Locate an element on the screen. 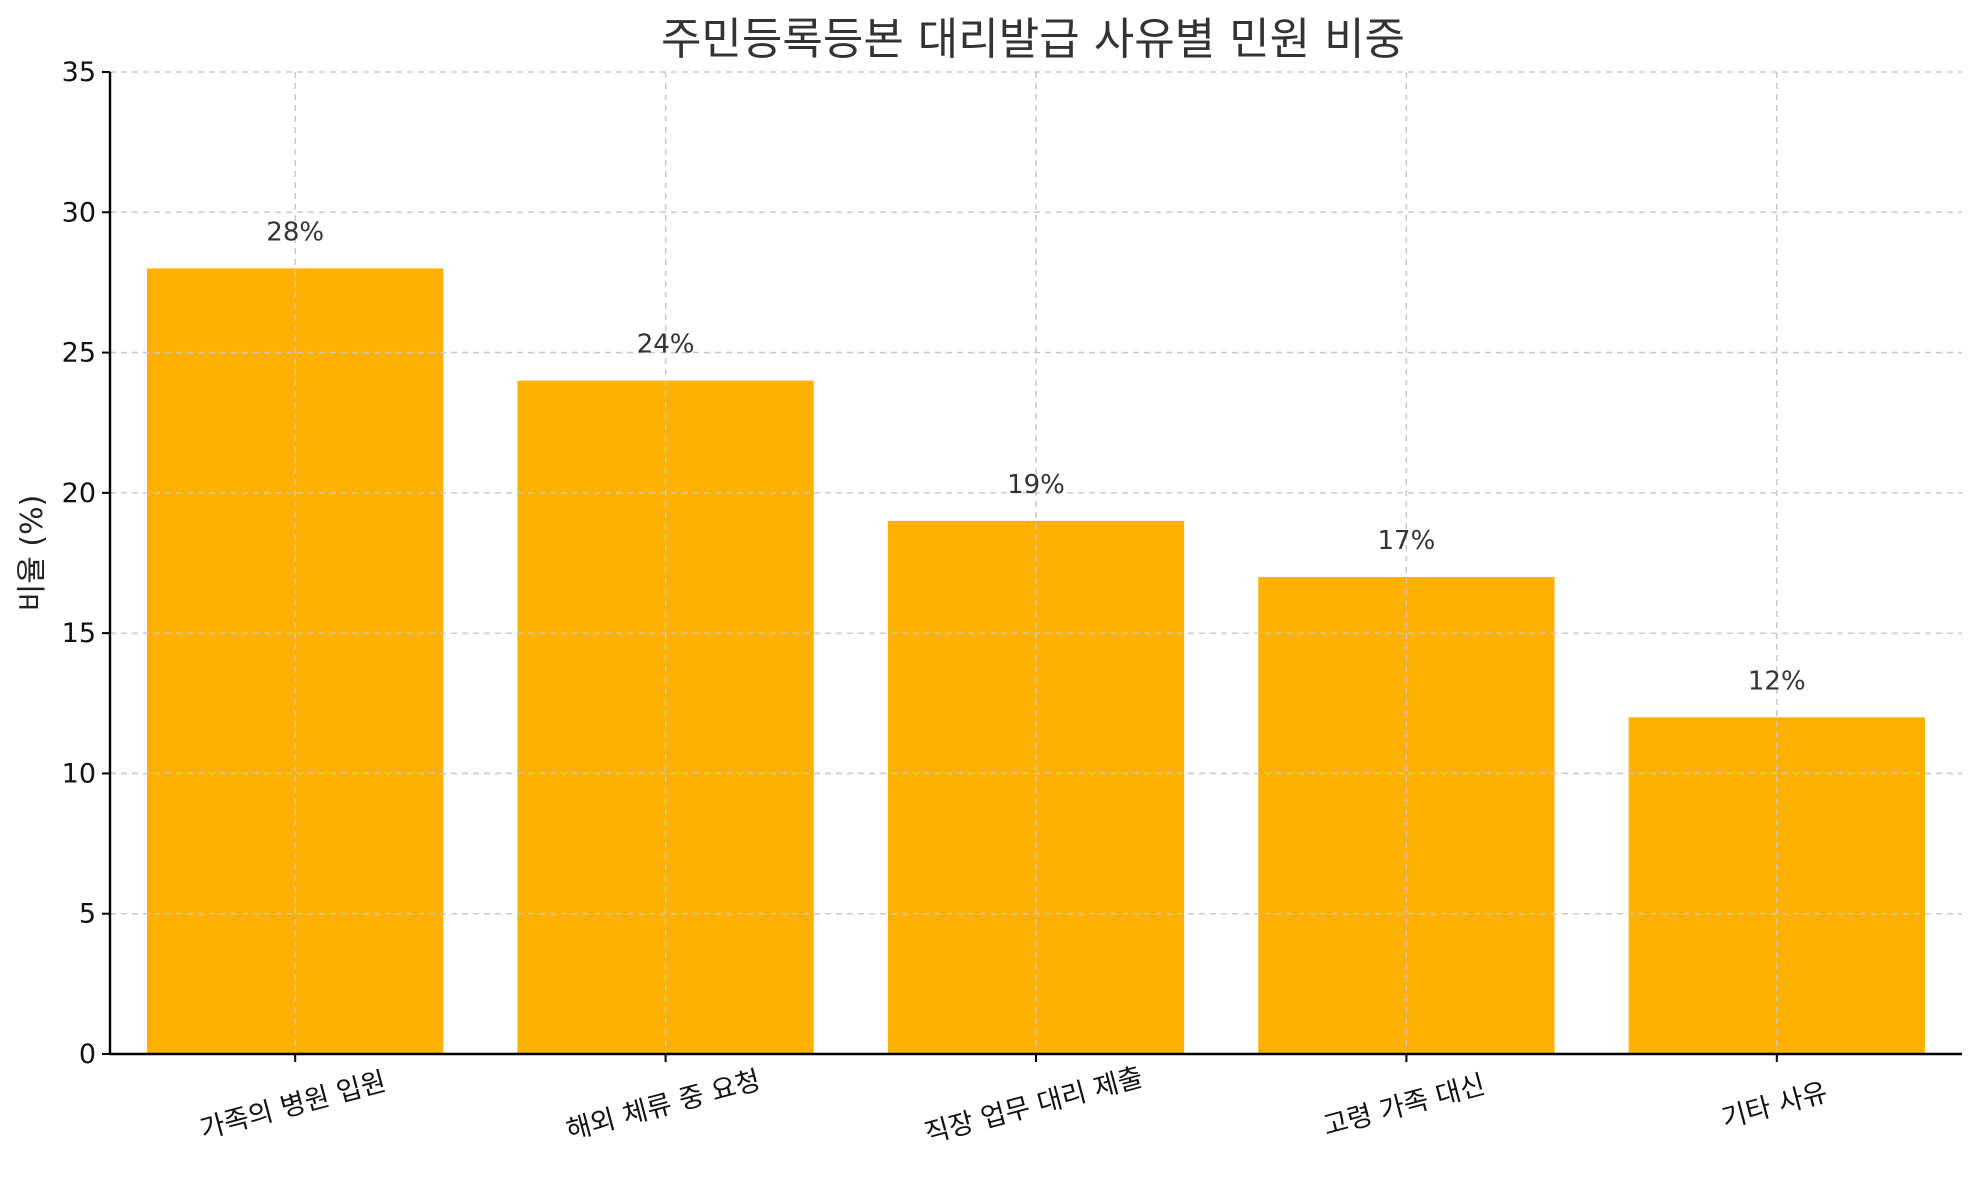  y-tick-label: 5 is located at coordinates (87, 914).